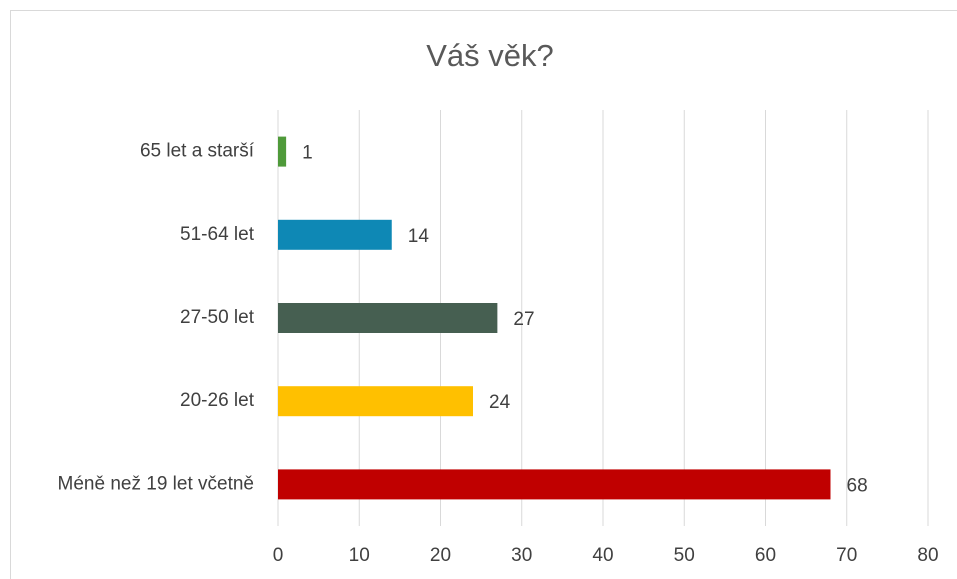  Describe the element at coordinates (217, 400) in the screenshot. I see `y-tick-label: 20-26 let` at that location.